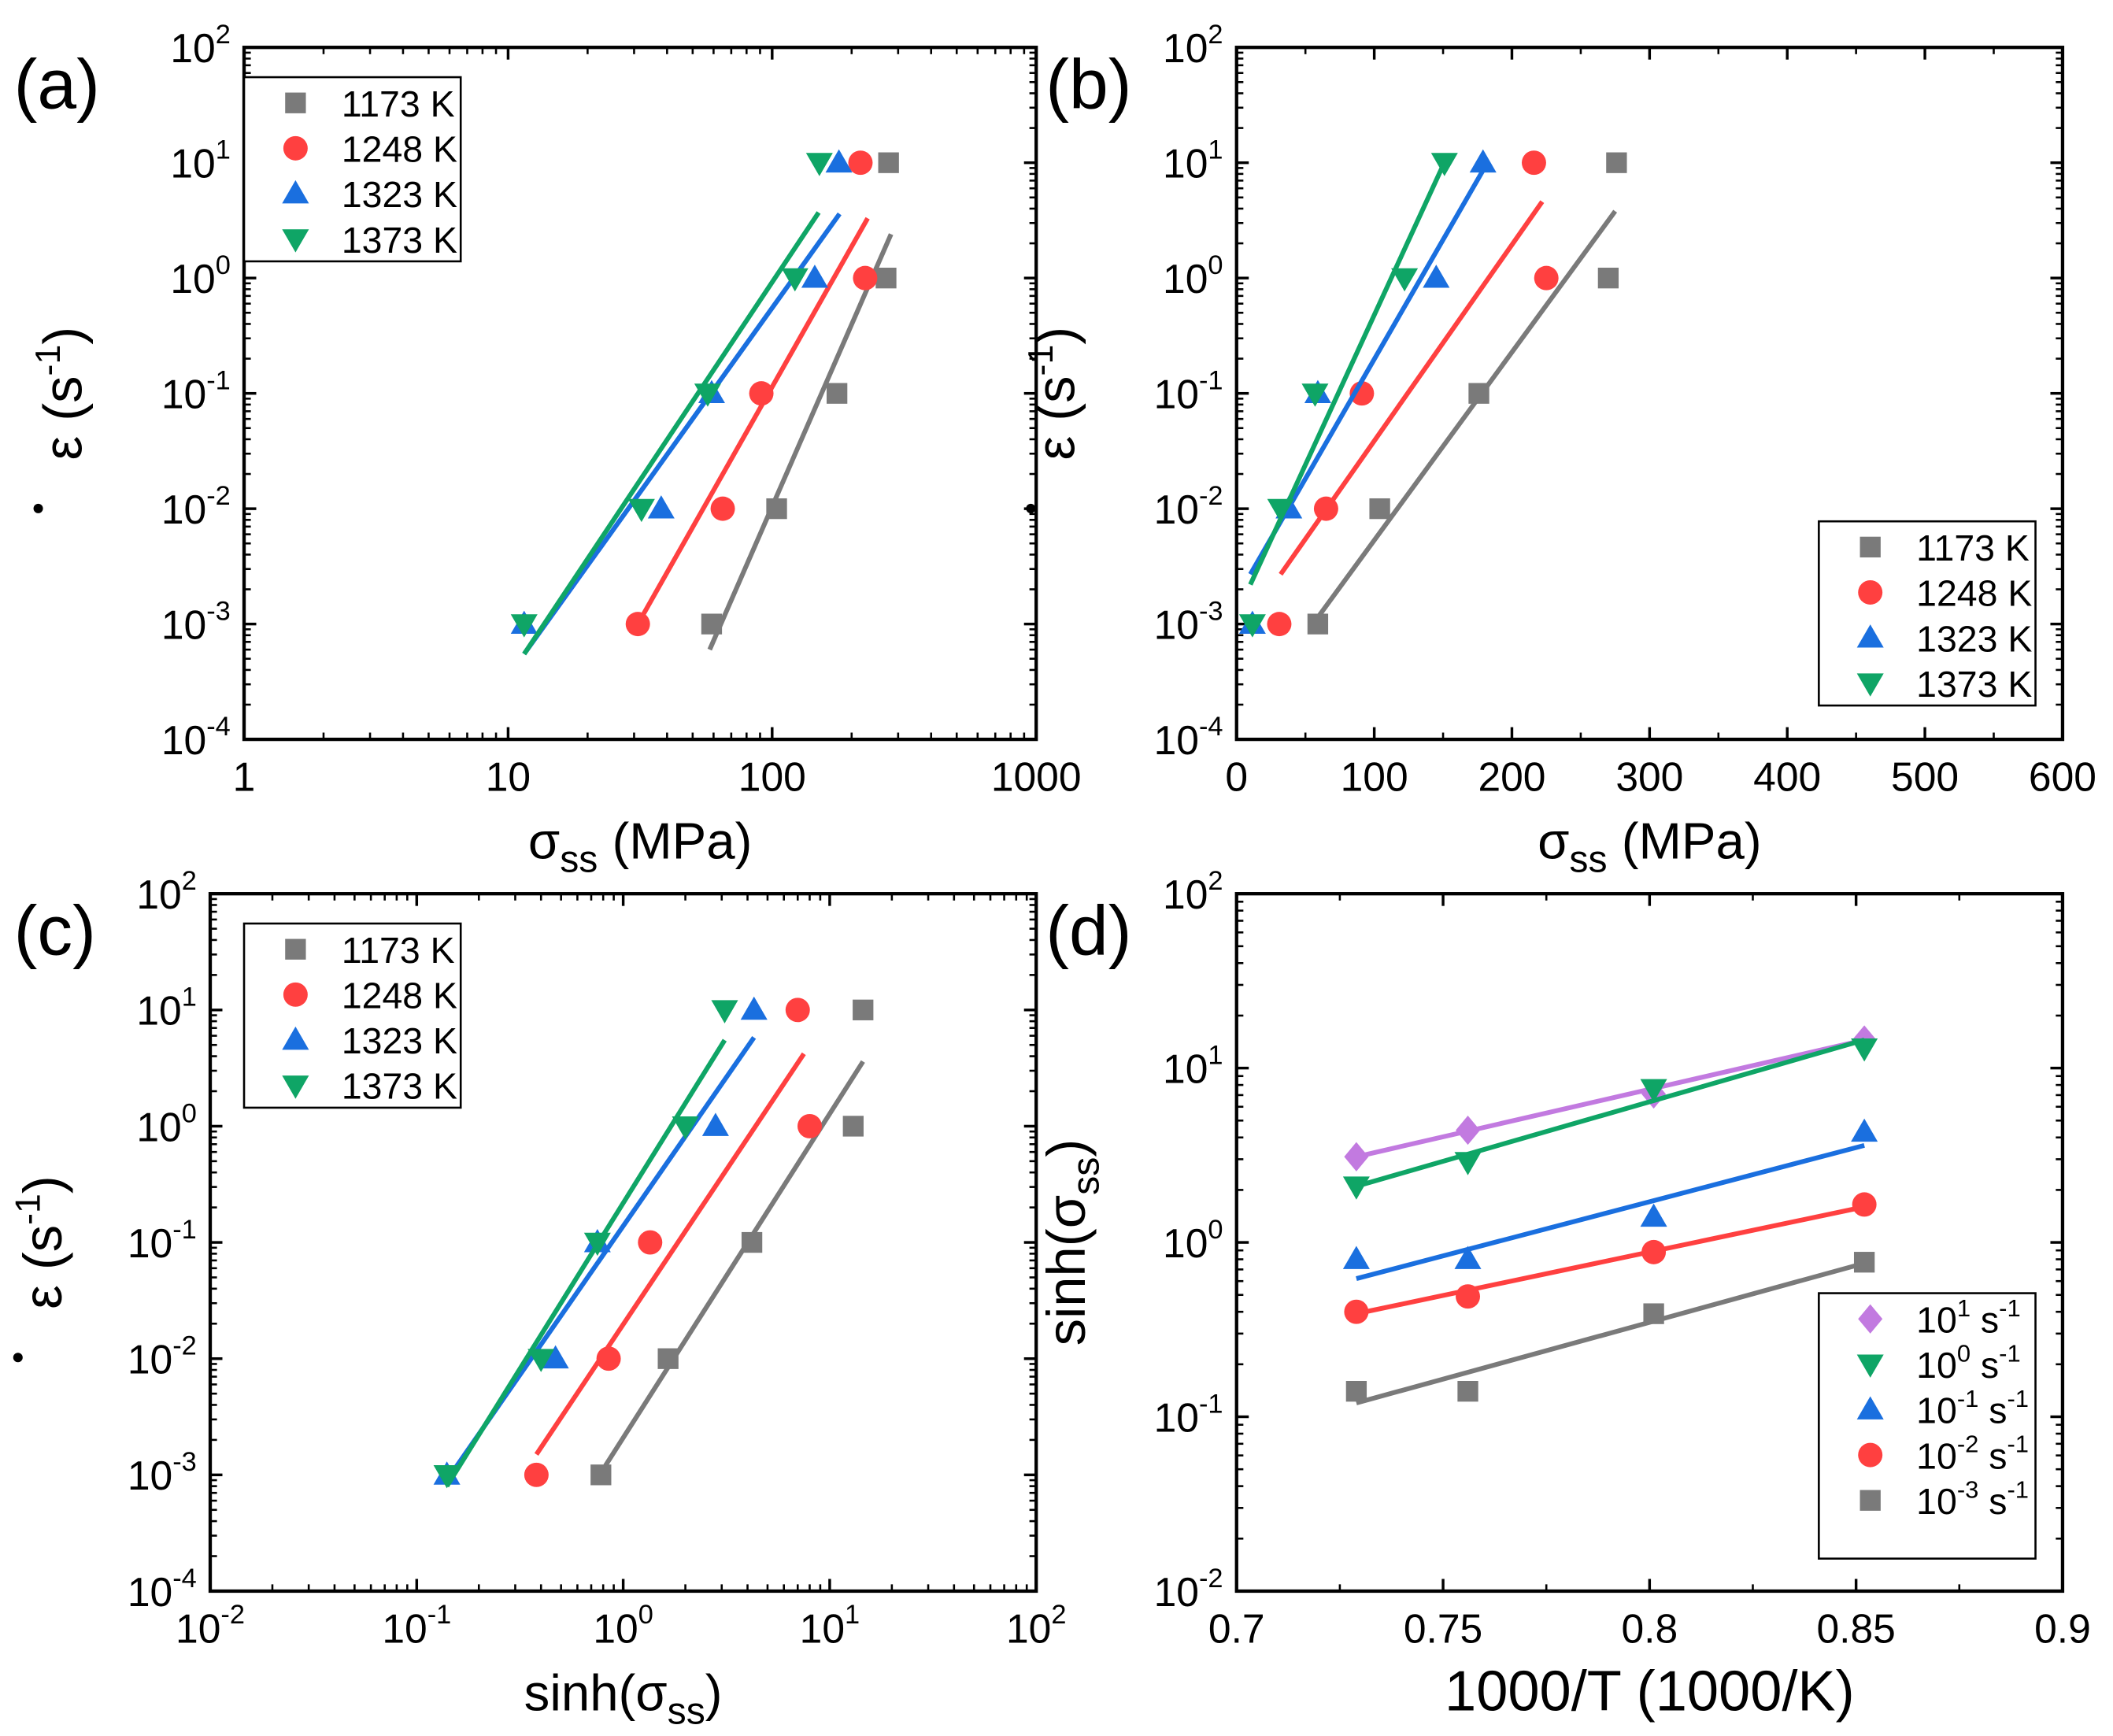 The width and height of the screenshot is (2113, 1736). What do you see at coordinates (43, 1297) in the screenshot?
I see `label-main: ε` at bounding box center [43, 1297].